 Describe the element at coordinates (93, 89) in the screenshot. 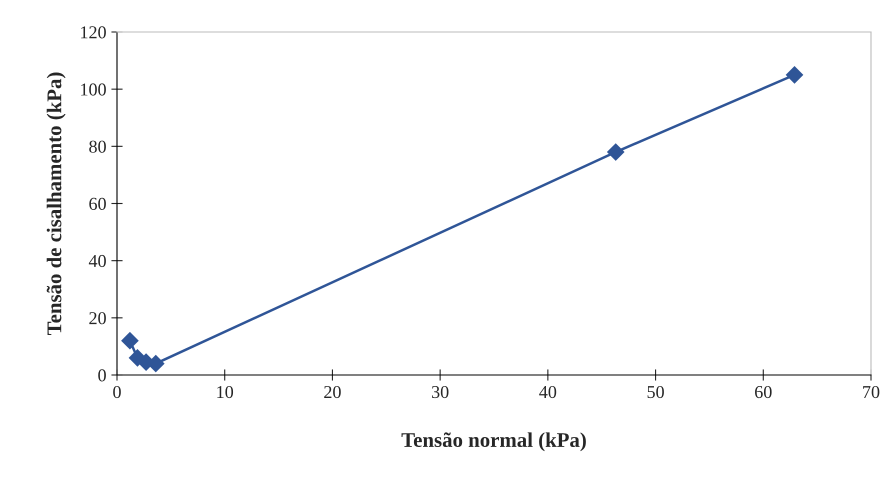

I see `y-tick-label: 100` at that location.